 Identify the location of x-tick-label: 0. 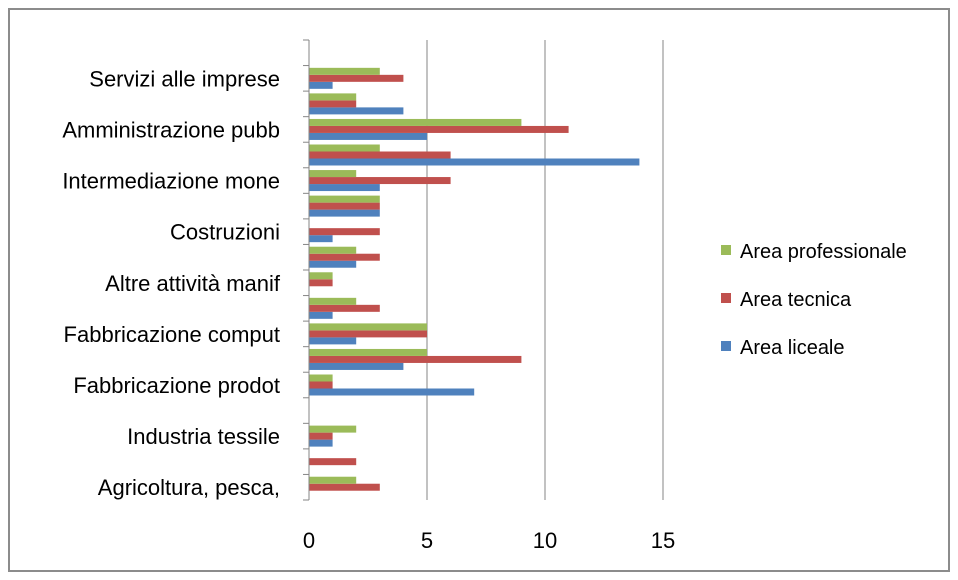
(309, 540).